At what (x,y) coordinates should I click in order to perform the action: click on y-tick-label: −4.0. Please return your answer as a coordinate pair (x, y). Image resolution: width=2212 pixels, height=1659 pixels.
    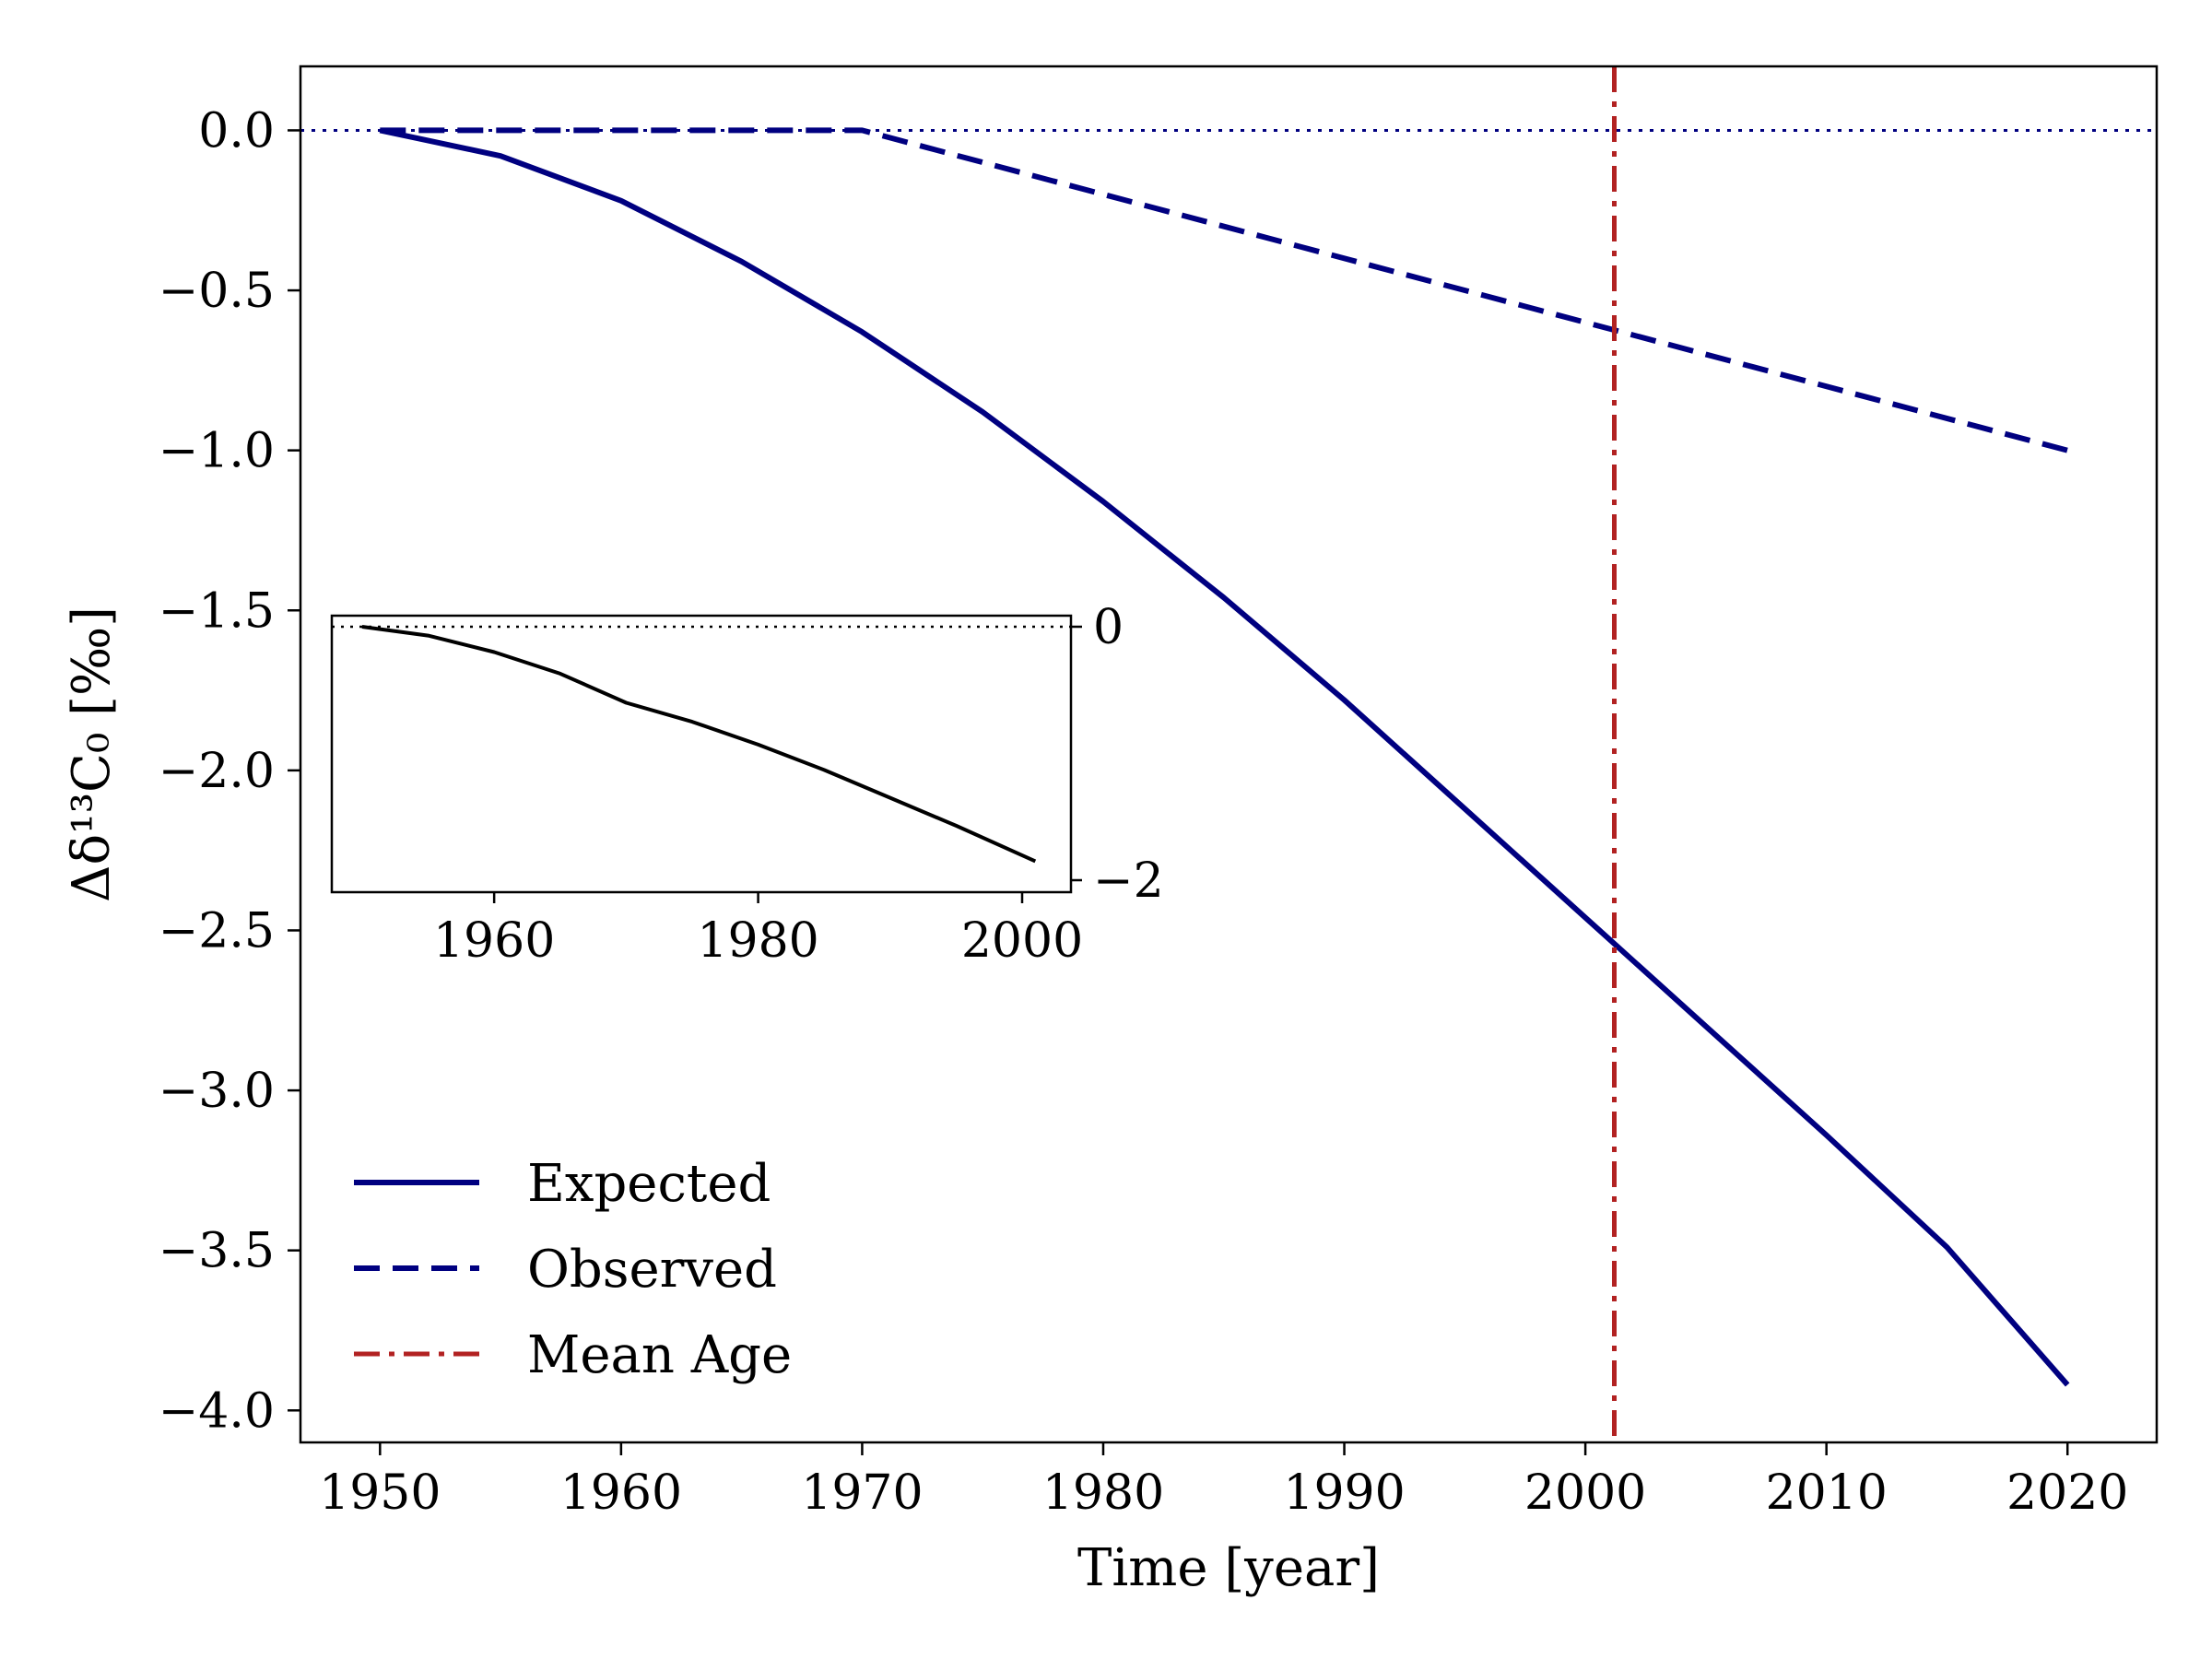
    Looking at the image, I should click on (217, 1411).